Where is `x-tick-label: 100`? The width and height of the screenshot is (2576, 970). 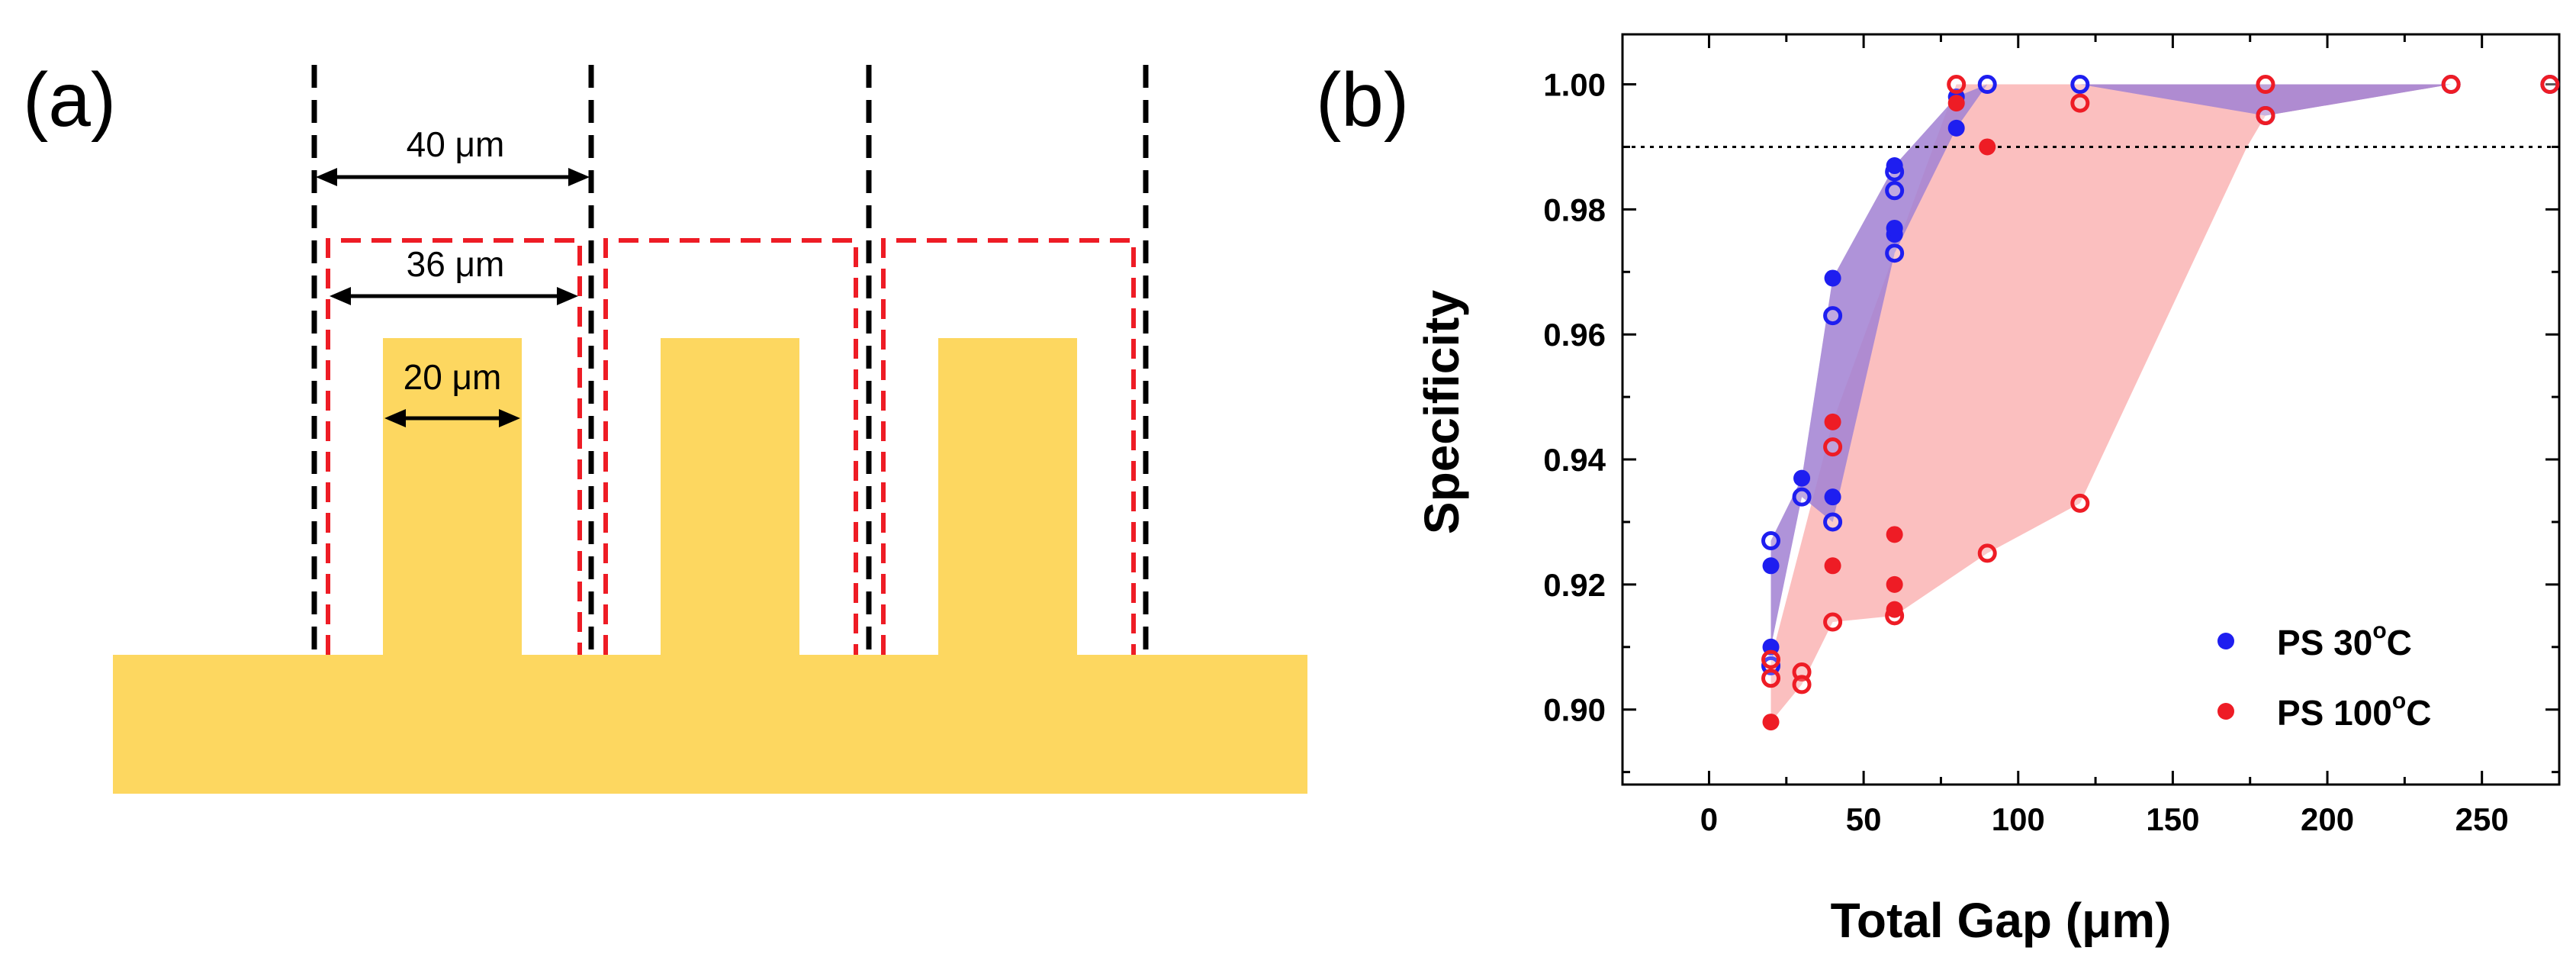
x-tick-label: 100 is located at coordinates (2019, 819).